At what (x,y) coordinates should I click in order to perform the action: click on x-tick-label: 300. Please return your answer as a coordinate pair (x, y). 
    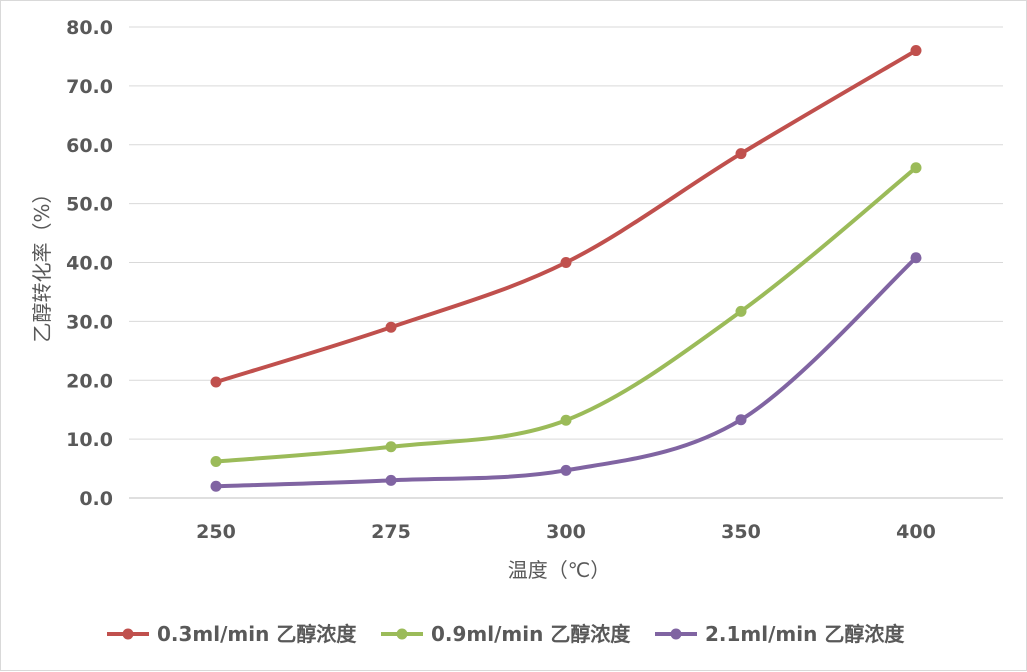
    Looking at the image, I should click on (566, 532).